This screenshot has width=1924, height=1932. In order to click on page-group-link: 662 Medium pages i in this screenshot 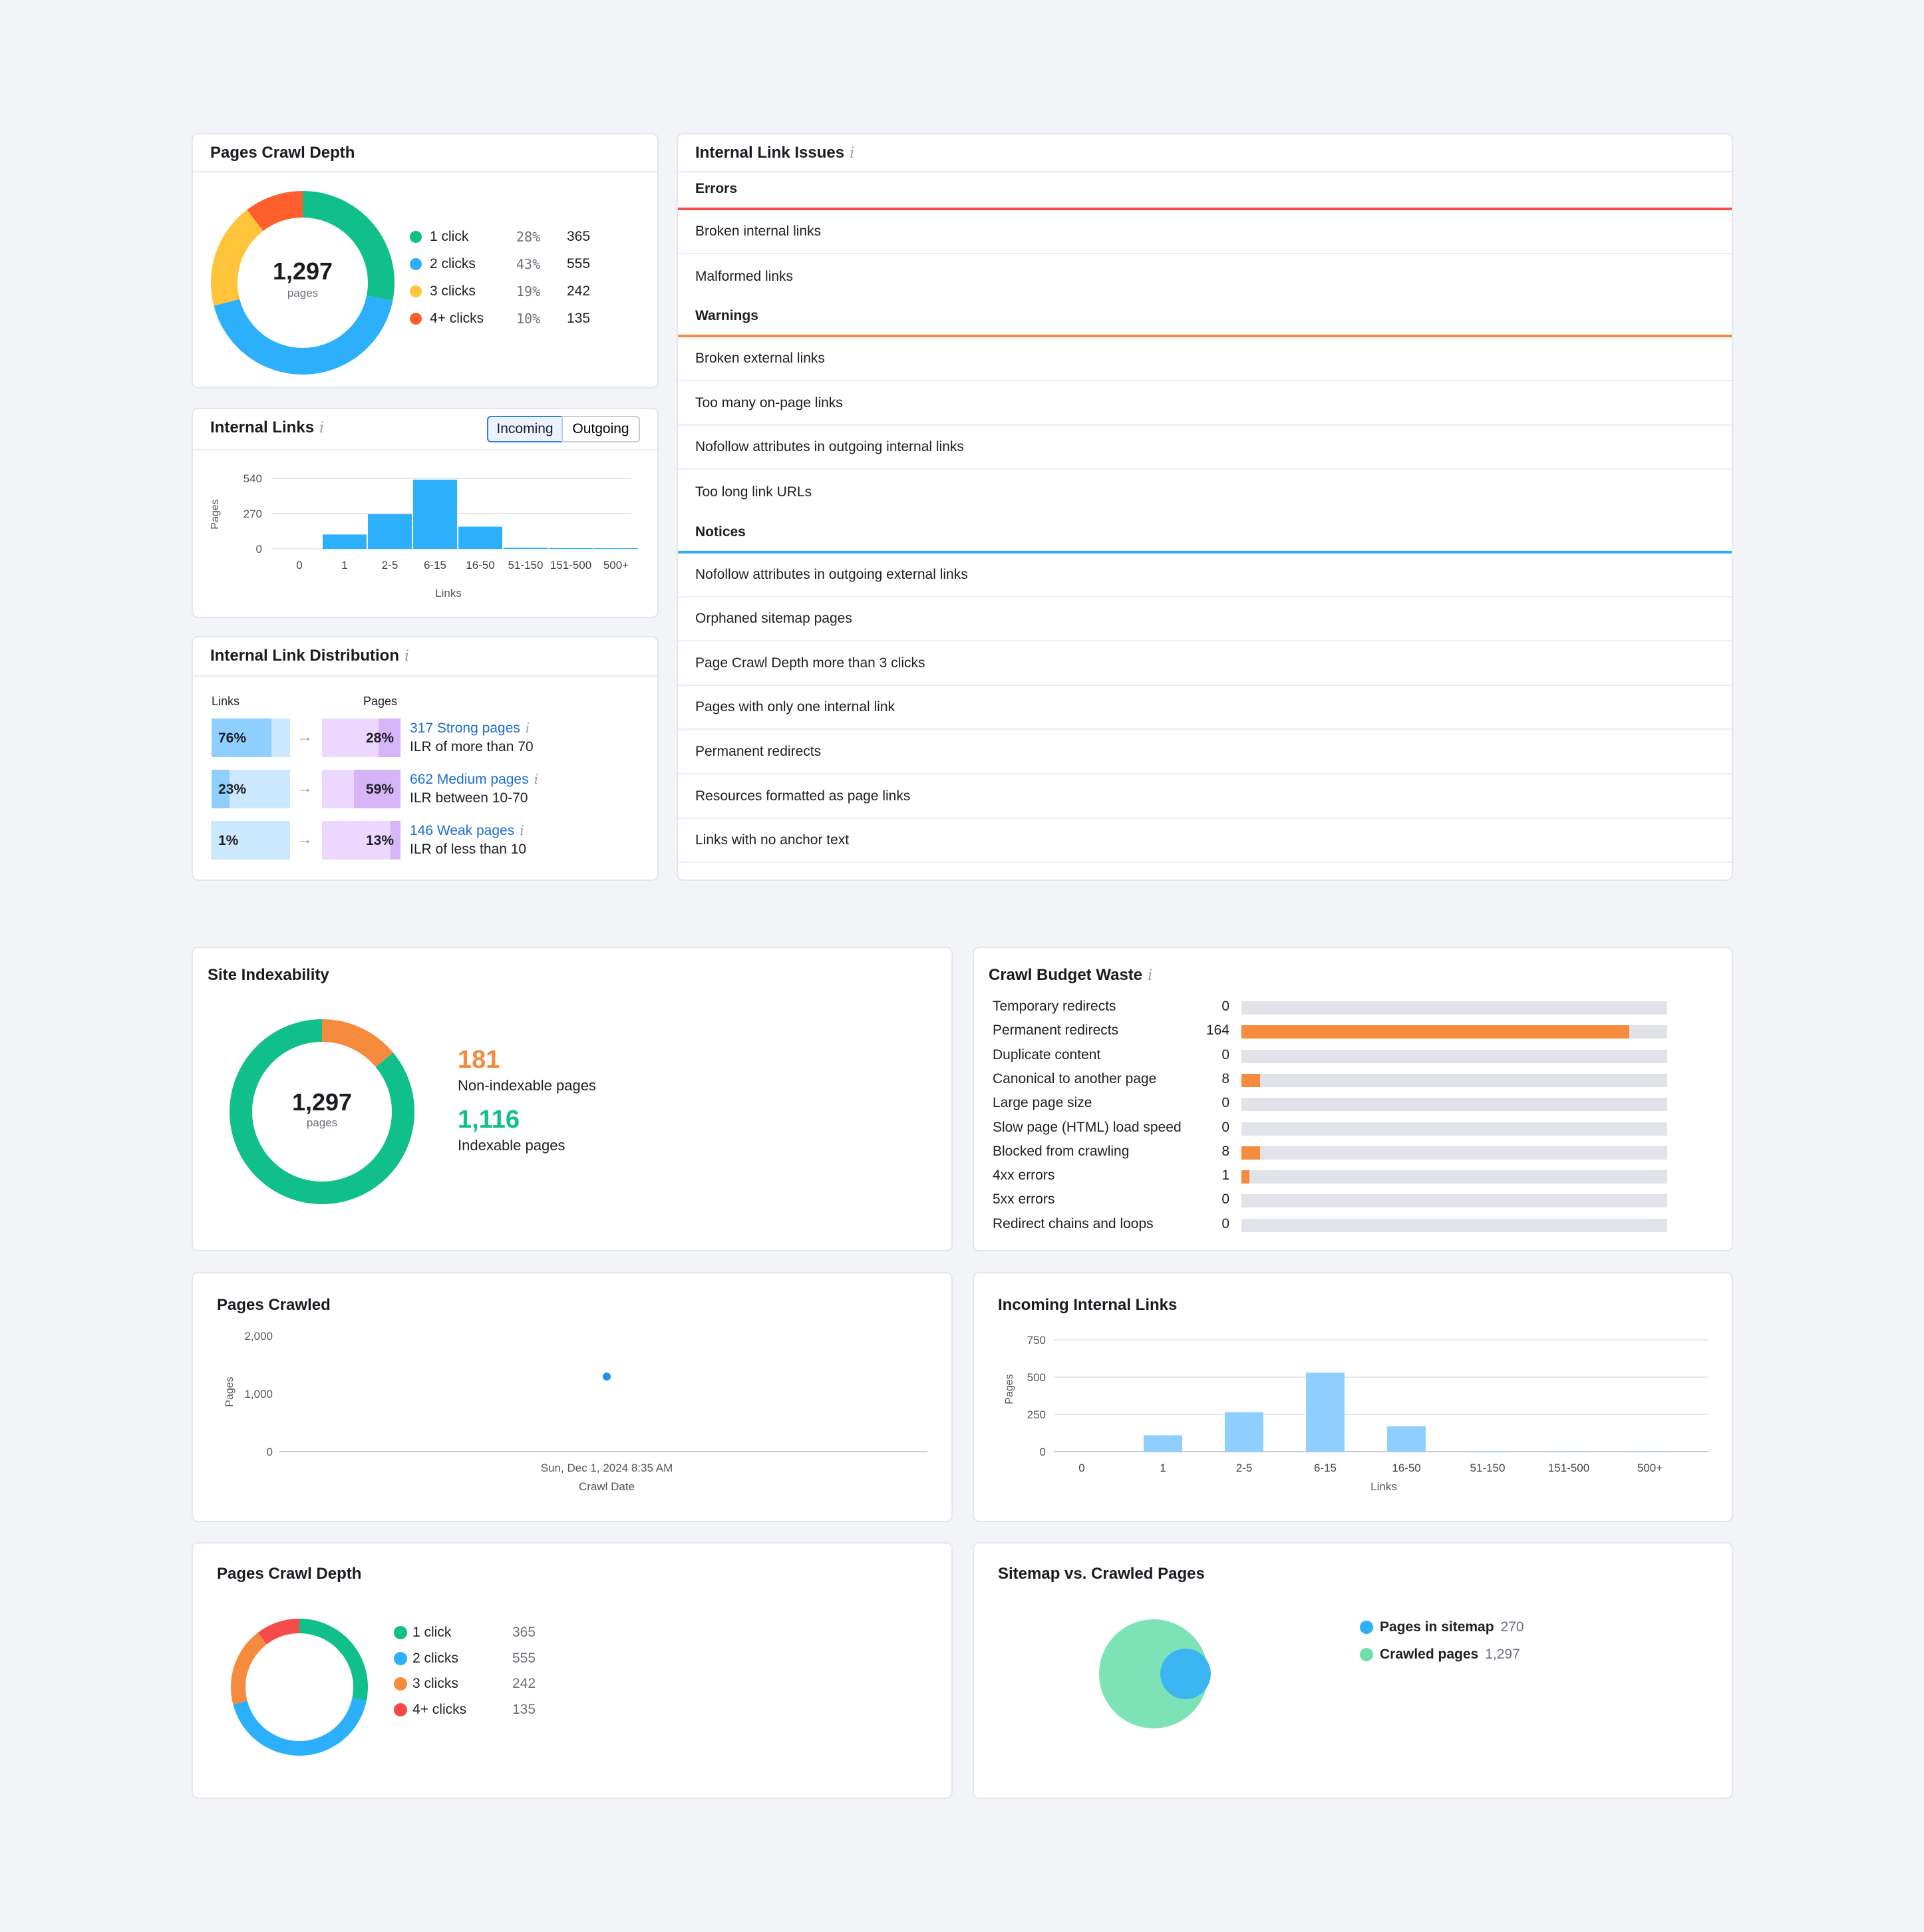, I will do `click(474, 779)`.